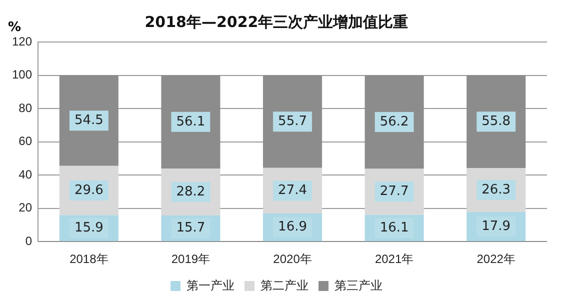 The image size is (567, 302). I want to click on legend-label: 第二产业, so click(284, 285).